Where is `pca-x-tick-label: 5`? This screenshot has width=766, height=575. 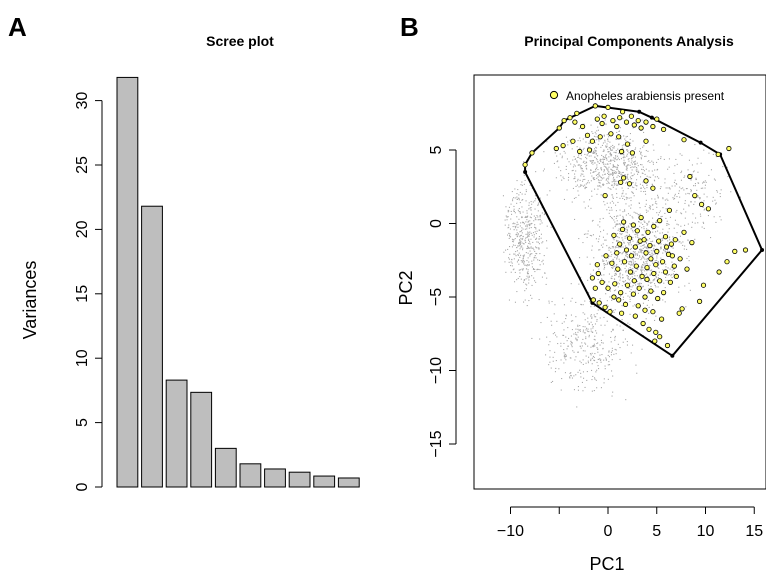
pca-x-tick-label: 5 is located at coordinates (656, 531).